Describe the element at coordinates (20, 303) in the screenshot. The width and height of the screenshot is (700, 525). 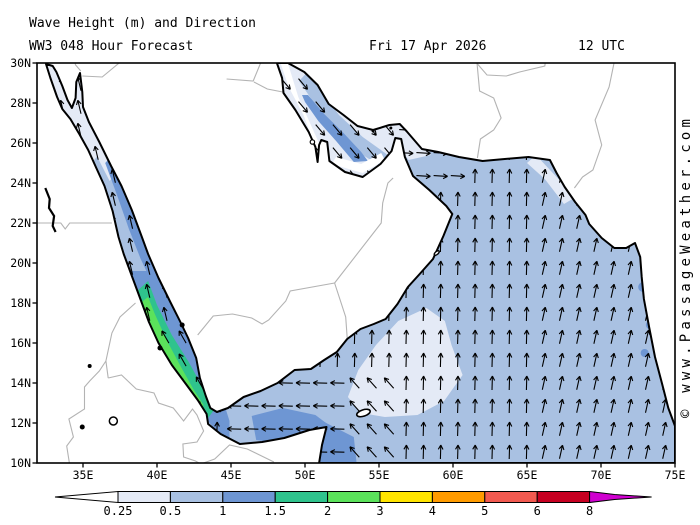
I see `lat-label: 18N` at that location.